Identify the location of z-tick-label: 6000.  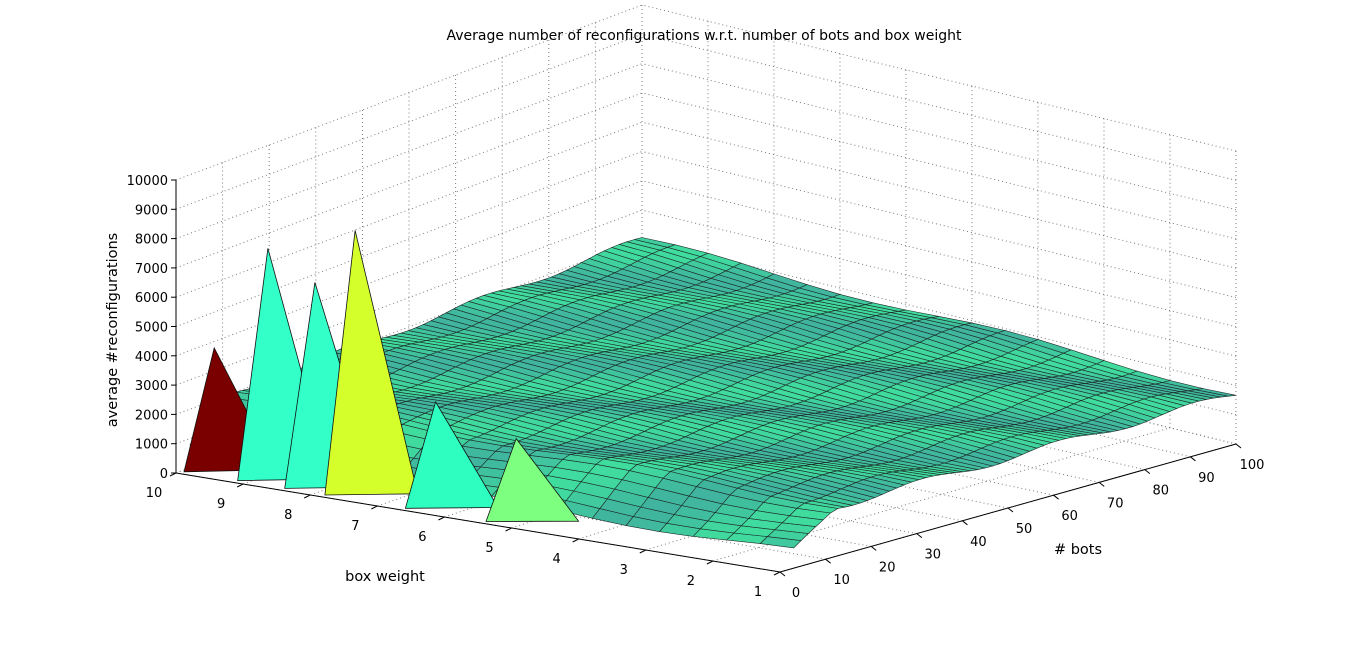
(151, 298).